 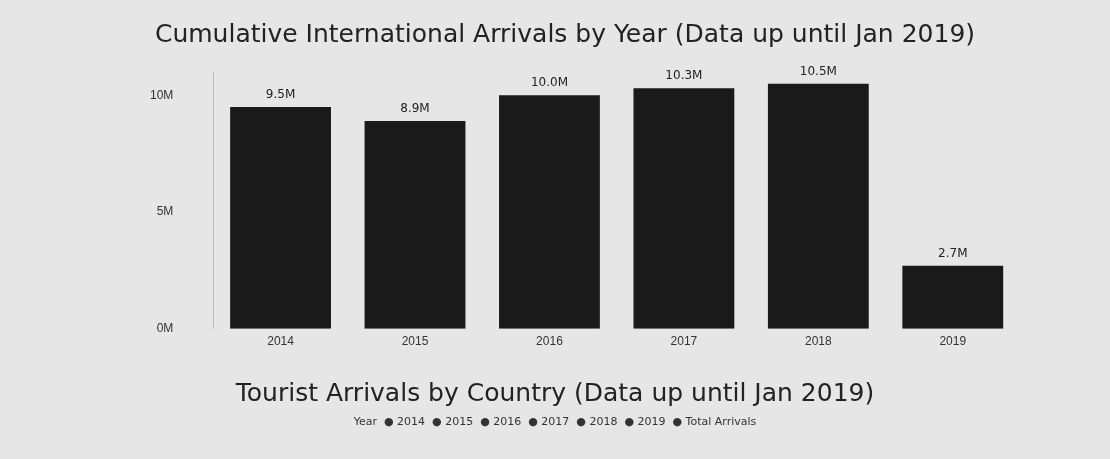 What do you see at coordinates (280, 94) in the screenshot?
I see `data-label: 9.5M` at bounding box center [280, 94].